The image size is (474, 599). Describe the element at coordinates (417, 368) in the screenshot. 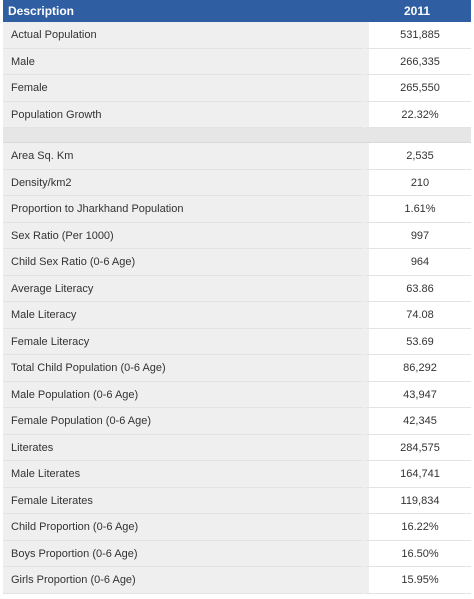

I see `row-value: 86,292` at that location.